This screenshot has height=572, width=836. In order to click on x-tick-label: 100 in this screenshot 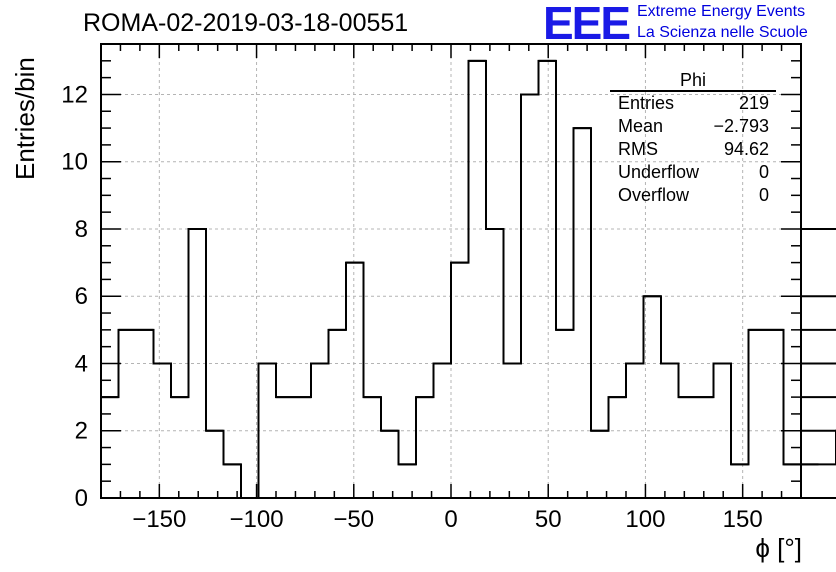, I will do `click(645, 519)`.